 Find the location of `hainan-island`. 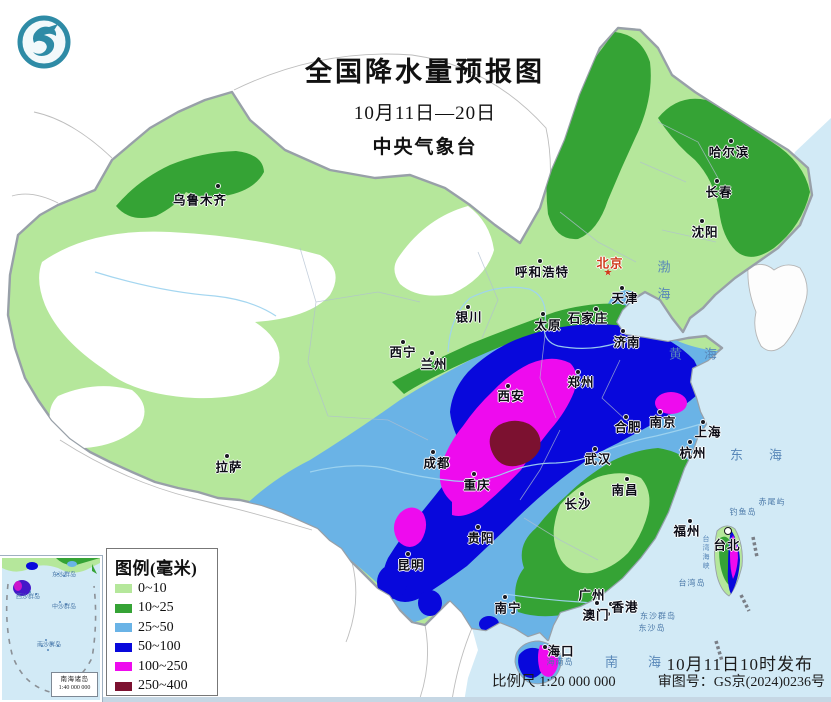

hainan-island is located at coordinates (538, 662).